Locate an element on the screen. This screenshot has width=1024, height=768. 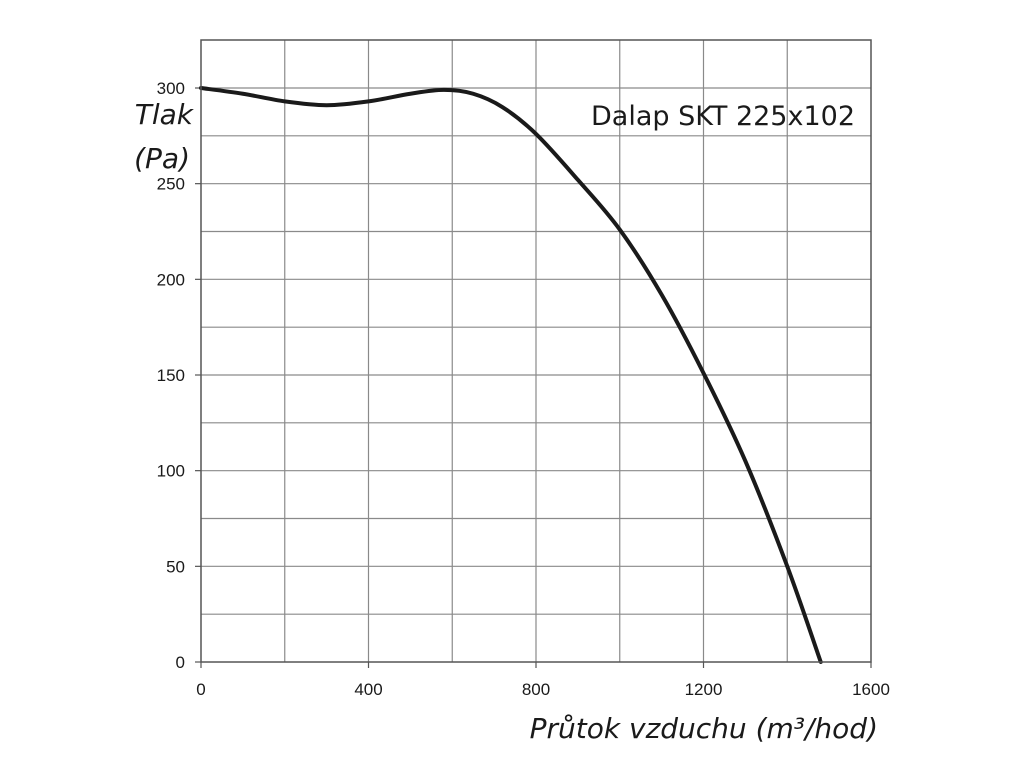
x-tick-label: 1600 is located at coordinates (871, 689).